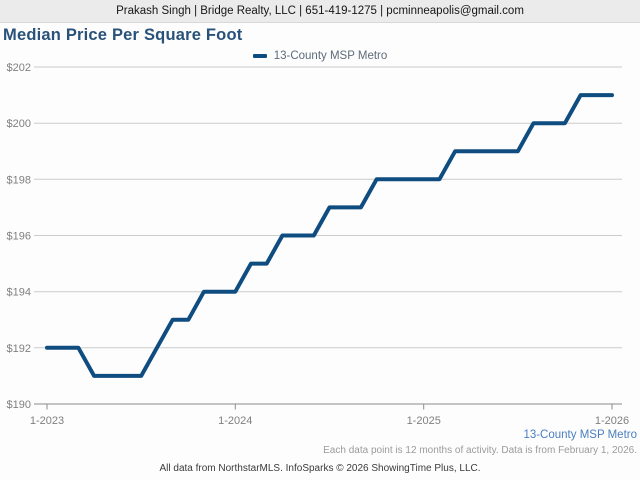  Describe the element at coordinates (19, 293) in the screenshot. I see `y-axis-label: $194` at that location.